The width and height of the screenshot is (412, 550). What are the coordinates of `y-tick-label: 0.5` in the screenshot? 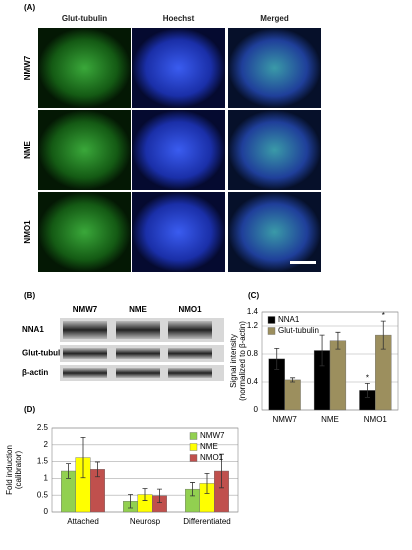 It's located at (43, 494).